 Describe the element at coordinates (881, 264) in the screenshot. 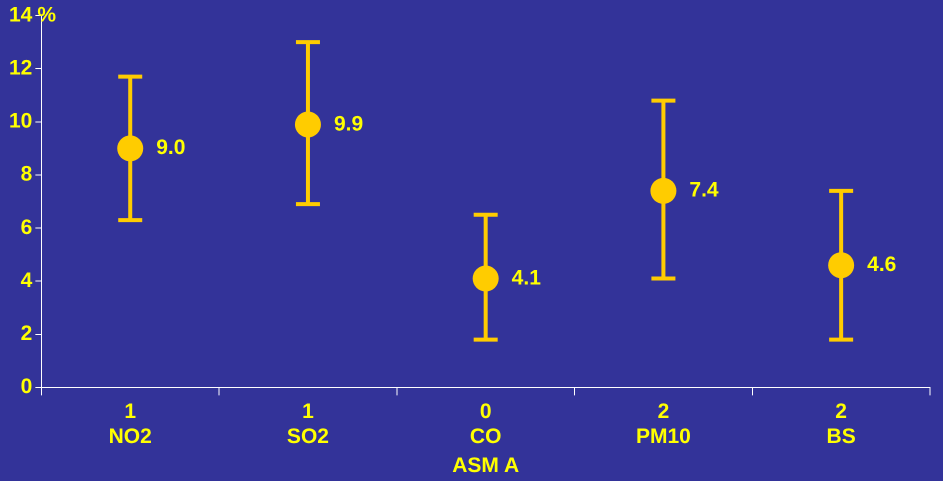

I see `data-label: 4.6` at that location.